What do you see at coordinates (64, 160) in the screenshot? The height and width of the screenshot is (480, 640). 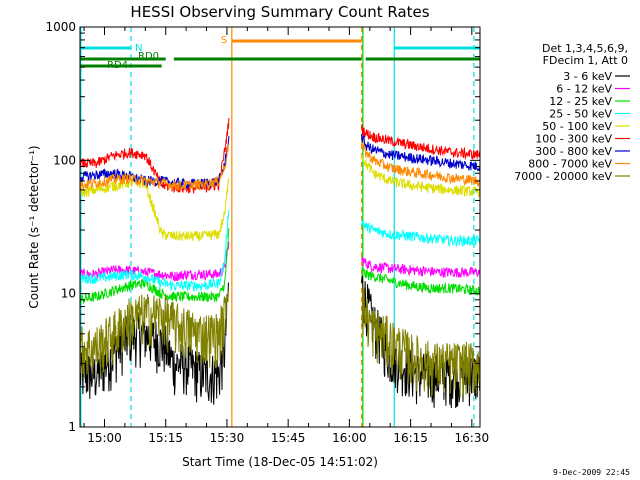 I see `y-tick-label-2: 100` at bounding box center [64, 160].